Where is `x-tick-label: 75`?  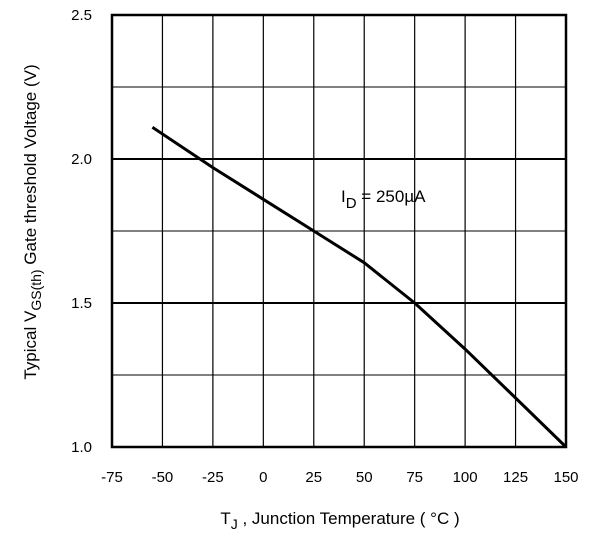
x-tick-label: 75 is located at coordinates (414, 477).